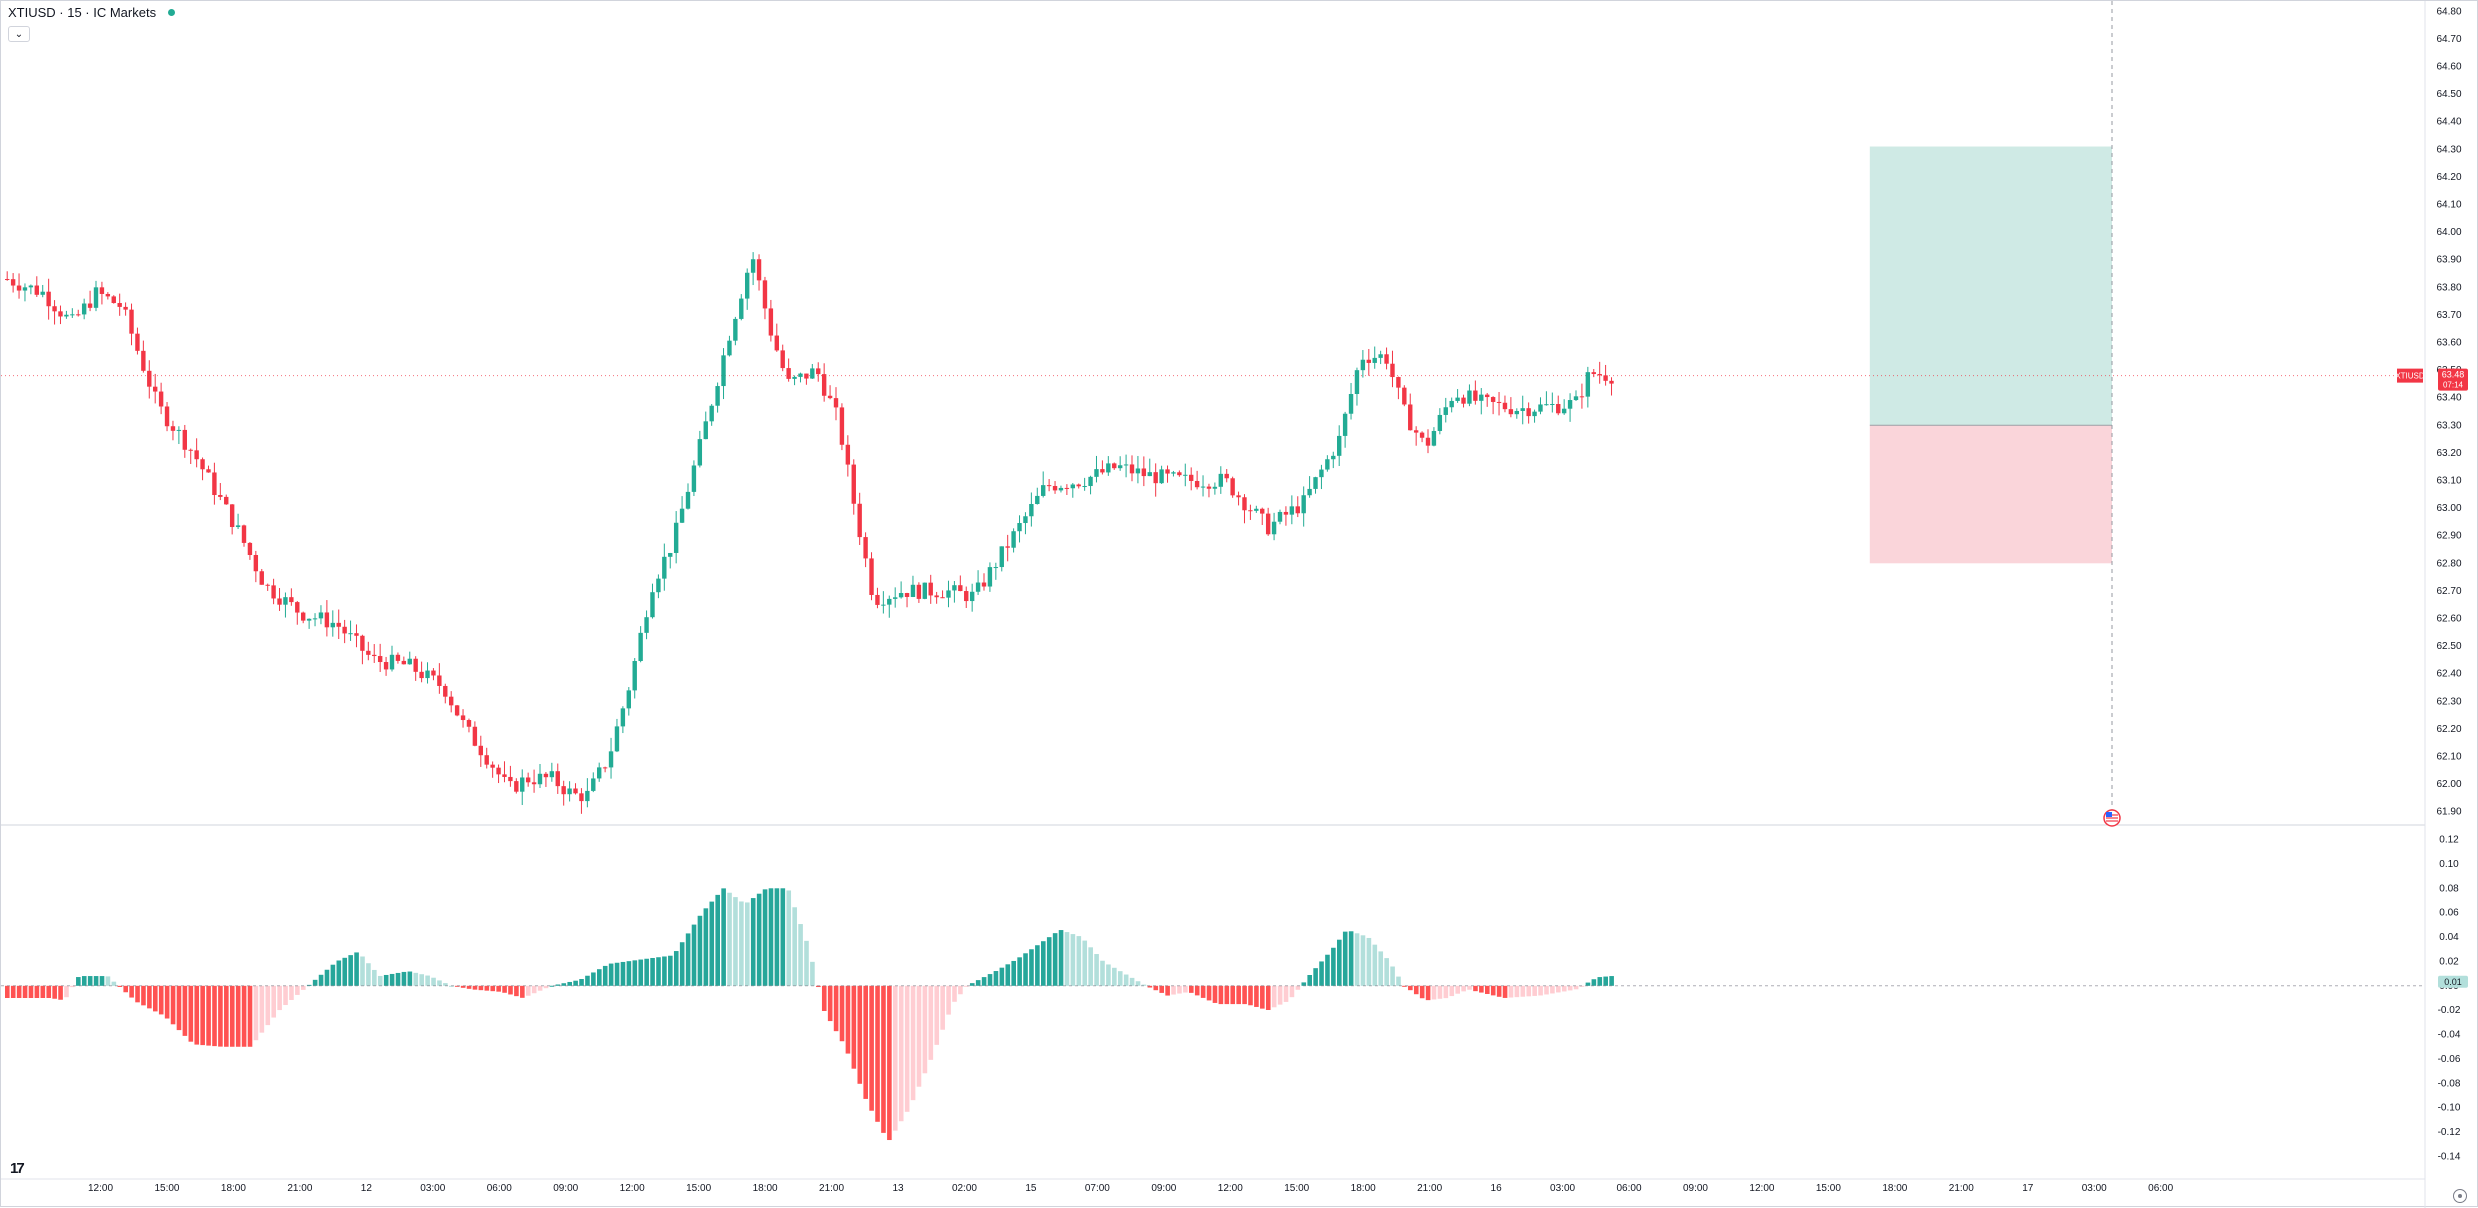 Image resolution: width=2478 pixels, height=1208 pixels. Describe the element at coordinates (2460, 1196) in the screenshot. I see `gear-icon` at that location.